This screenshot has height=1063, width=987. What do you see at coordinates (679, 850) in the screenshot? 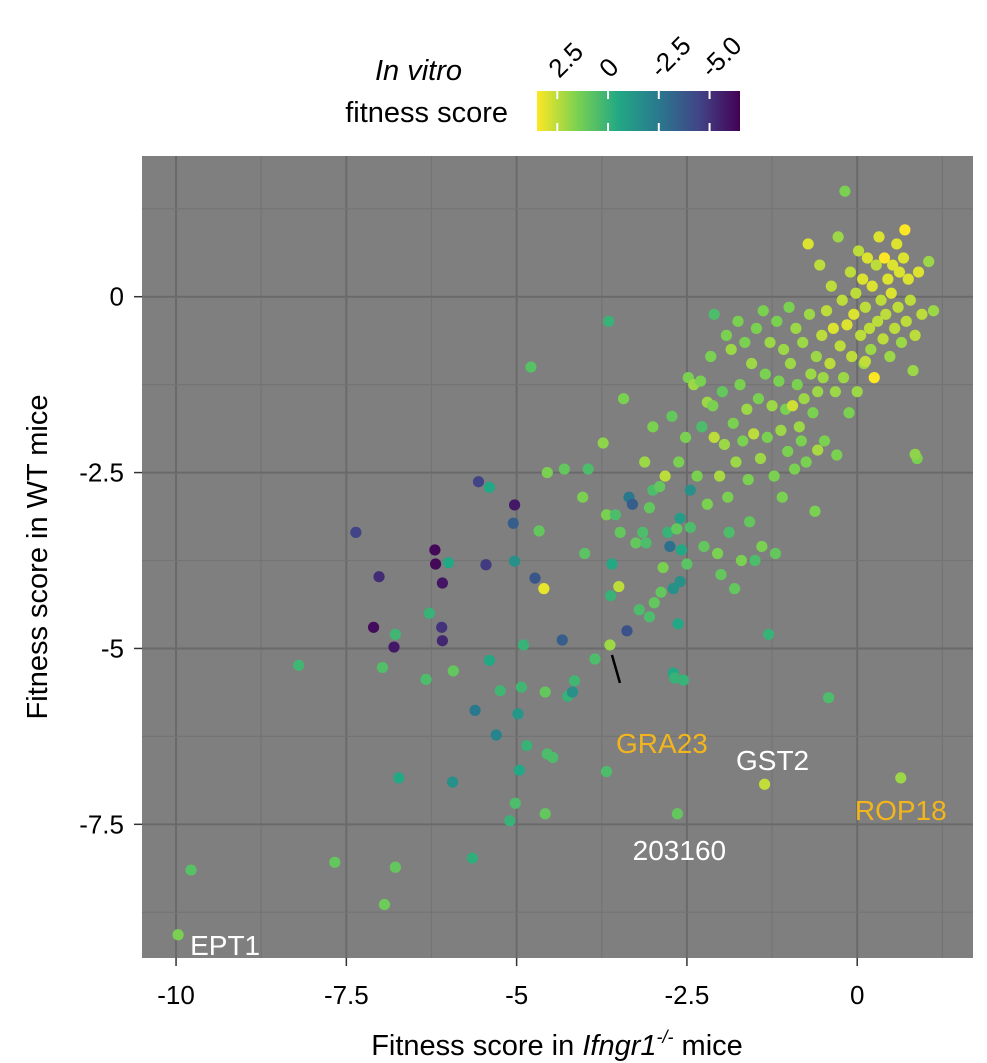
I see `annotation-label: 203160` at bounding box center [679, 850].